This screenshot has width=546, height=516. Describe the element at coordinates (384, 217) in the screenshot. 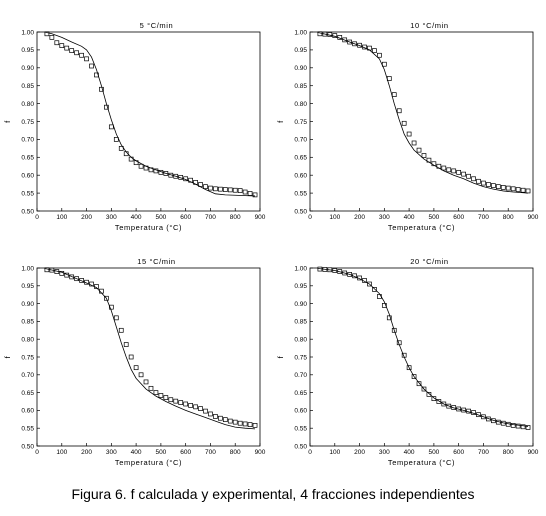

I see `x-tick-label: 300` at that location.